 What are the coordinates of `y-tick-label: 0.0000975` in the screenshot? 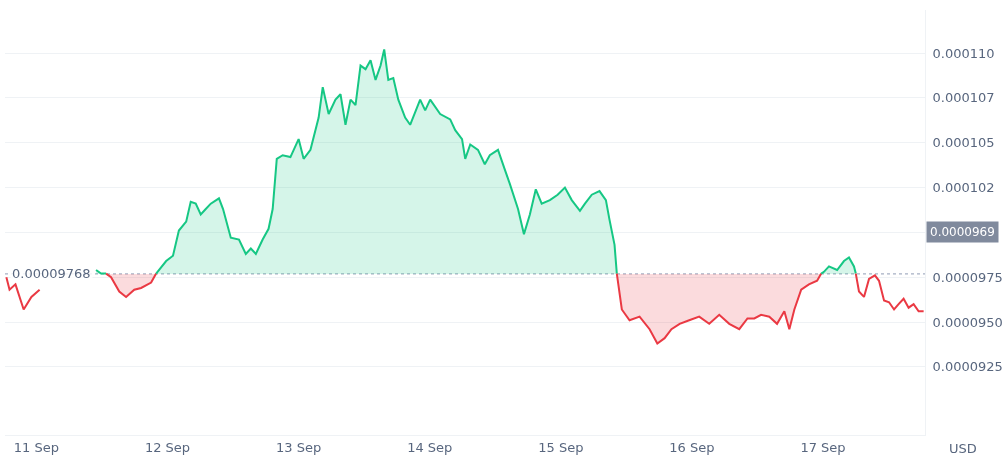 It's located at (967, 277).